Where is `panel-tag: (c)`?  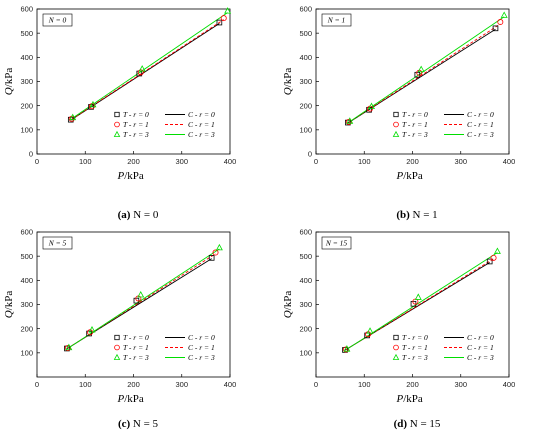
panel-tag: (c) is located at coordinates (124, 424).